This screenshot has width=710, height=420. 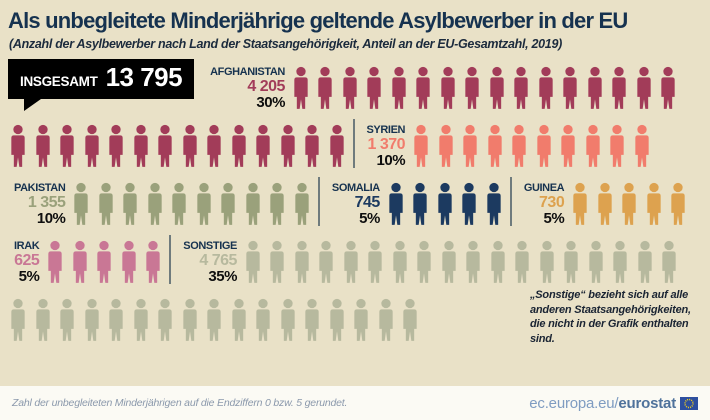 What do you see at coordinates (270, 102) in the screenshot?
I see `country-percent: 30%` at bounding box center [270, 102].